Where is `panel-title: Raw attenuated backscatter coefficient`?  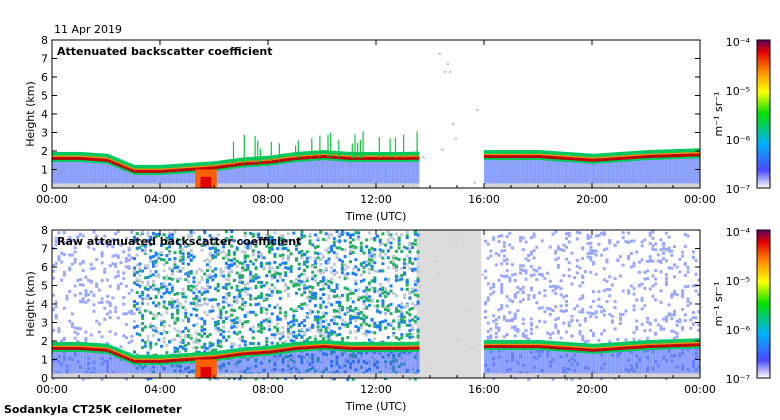
panel-title: Raw attenuated backscatter coefficient is located at coordinates (179, 241).